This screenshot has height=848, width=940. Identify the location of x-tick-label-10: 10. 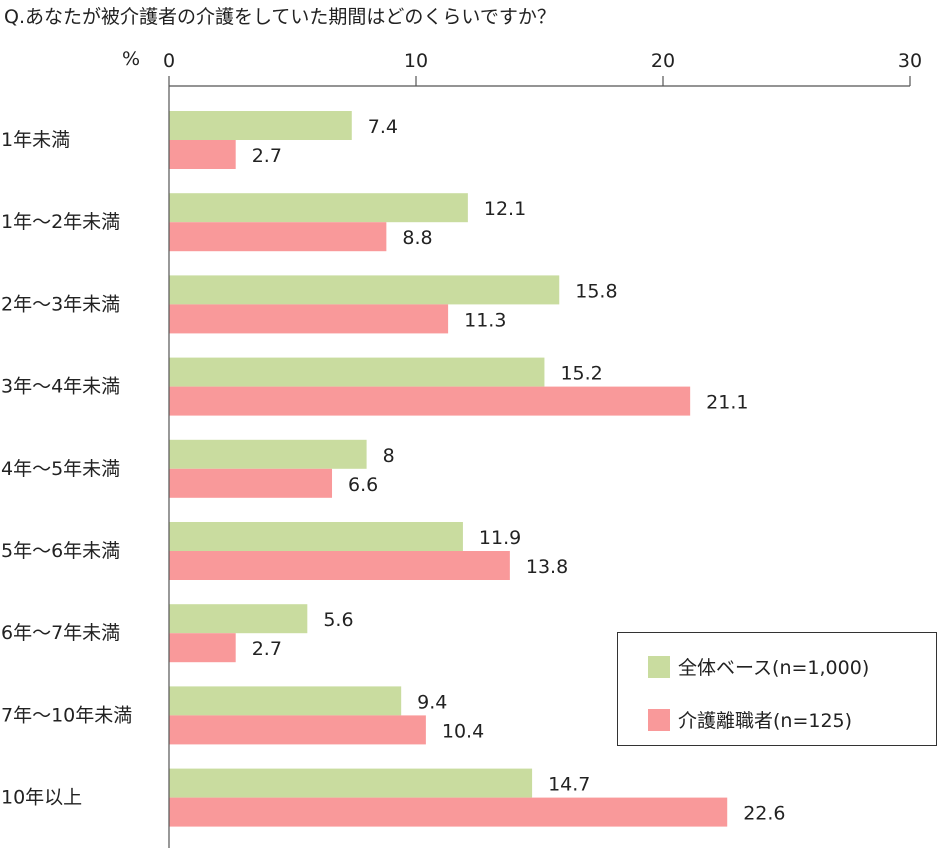
(416, 61).